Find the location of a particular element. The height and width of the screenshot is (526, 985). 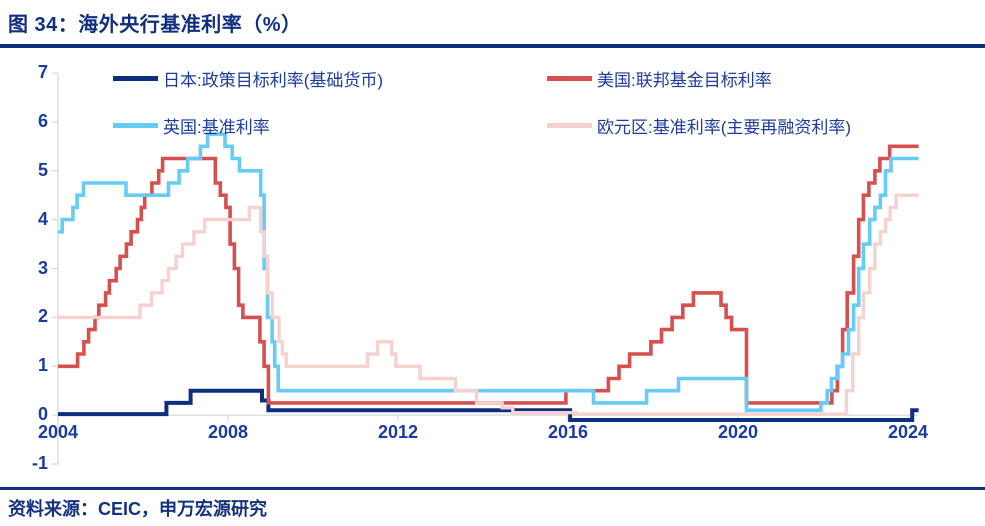

source-attribution: 资料来源：CEIC，申万宏源研究 is located at coordinates (138, 509).